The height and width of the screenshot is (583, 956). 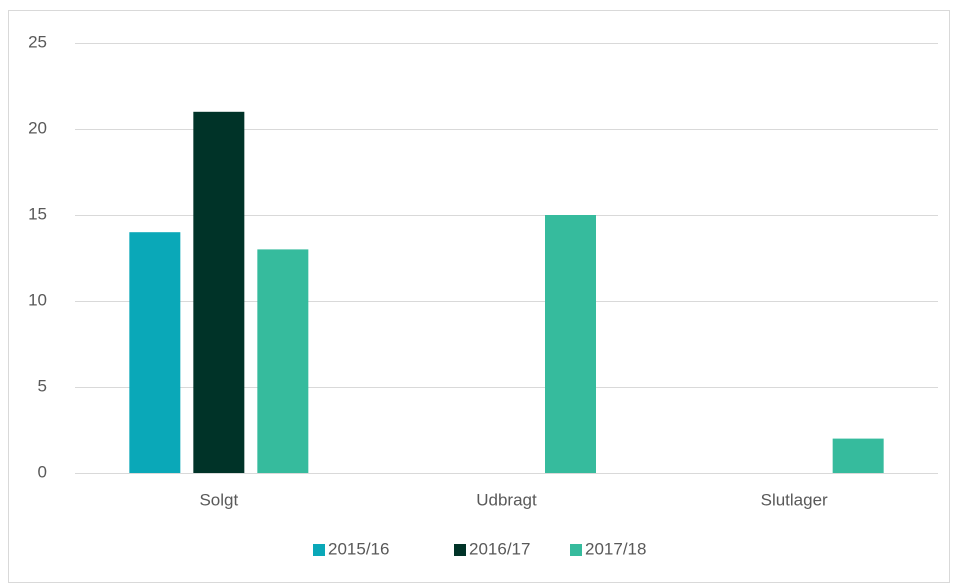 What do you see at coordinates (794, 499) in the screenshot?
I see `x-tick-label: Slutlager` at bounding box center [794, 499].